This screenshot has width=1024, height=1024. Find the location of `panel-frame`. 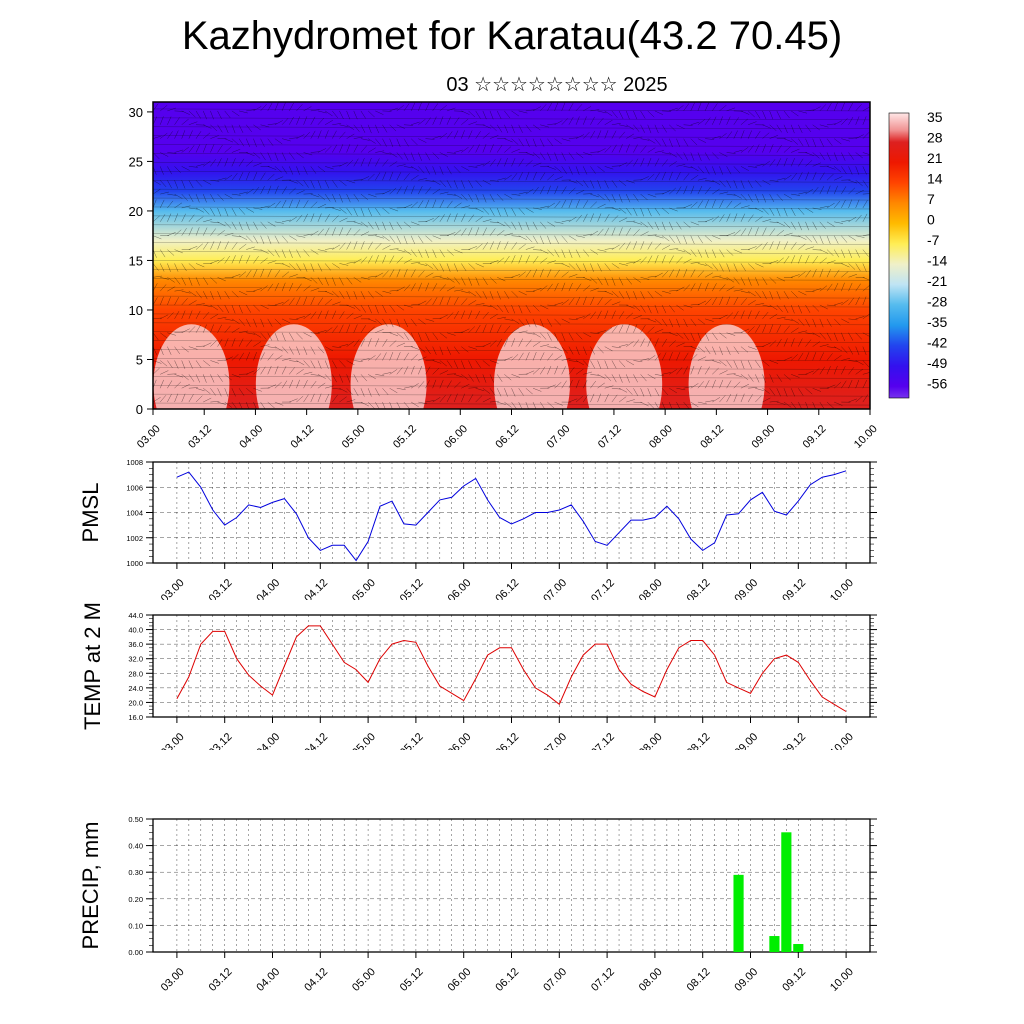

panel-frame is located at coordinates (511, 512).